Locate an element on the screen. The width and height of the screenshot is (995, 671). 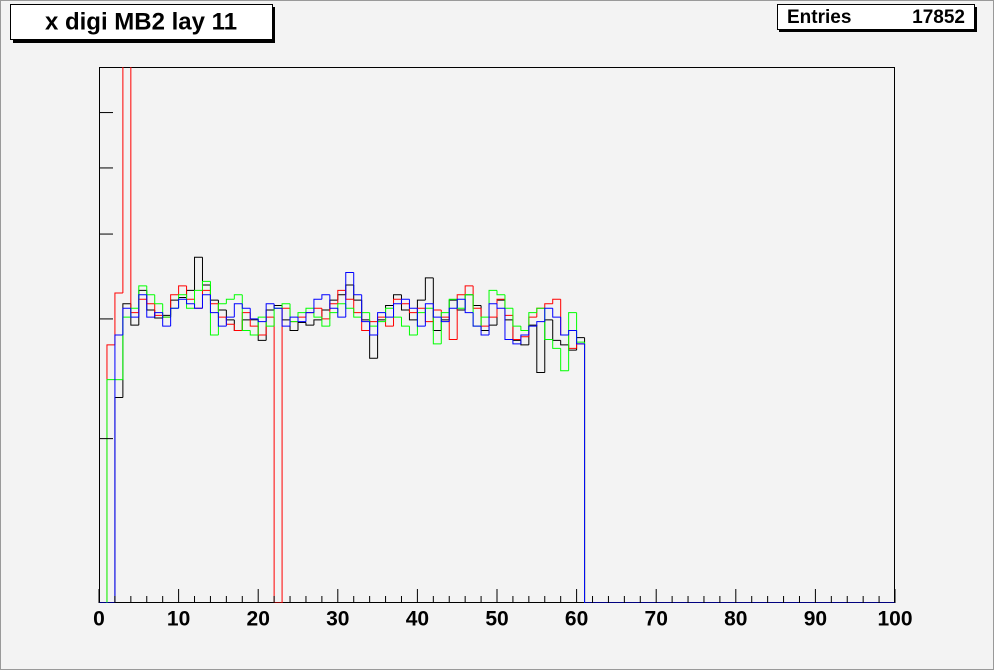
title-box is located at coordinates (141, 22).